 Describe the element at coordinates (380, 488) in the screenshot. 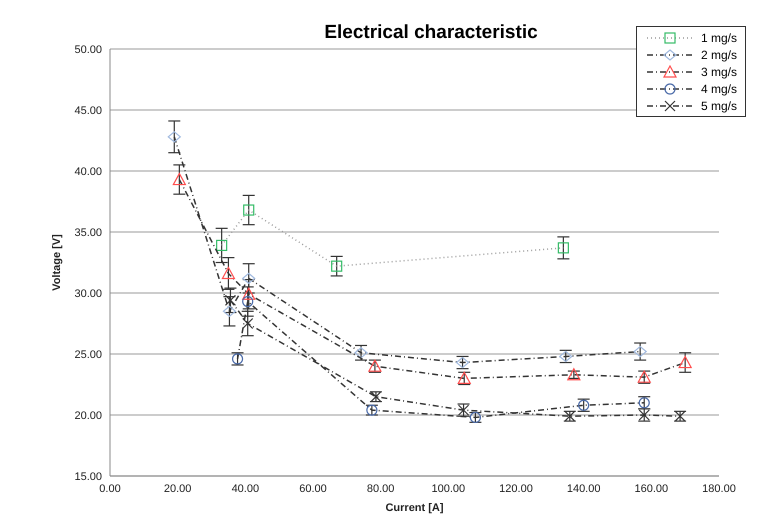

I see `x-tick-label: 80.00` at that location.